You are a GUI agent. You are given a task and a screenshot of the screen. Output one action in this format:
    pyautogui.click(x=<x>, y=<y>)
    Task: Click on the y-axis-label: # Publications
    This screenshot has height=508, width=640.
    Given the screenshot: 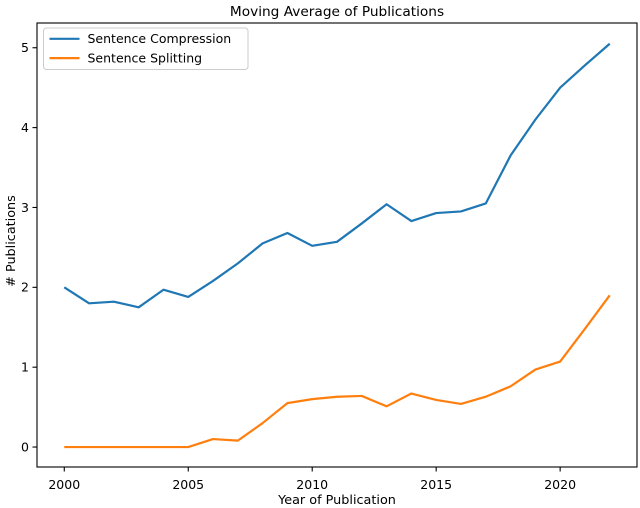 What is the action you would take?
    pyautogui.click(x=11, y=241)
    